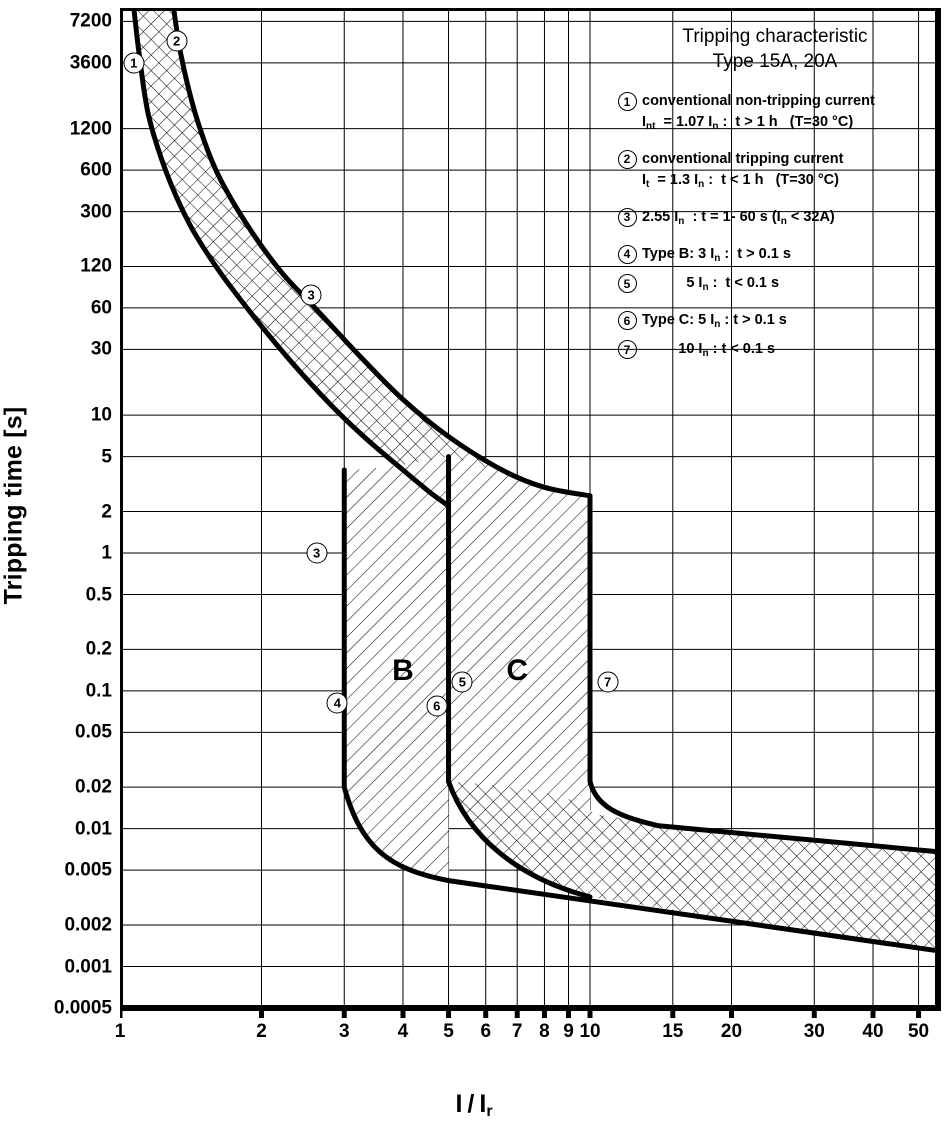 The height and width of the screenshot is (1134, 948). What do you see at coordinates (261, 1031) in the screenshot?
I see `x-tick-label: 2` at bounding box center [261, 1031].